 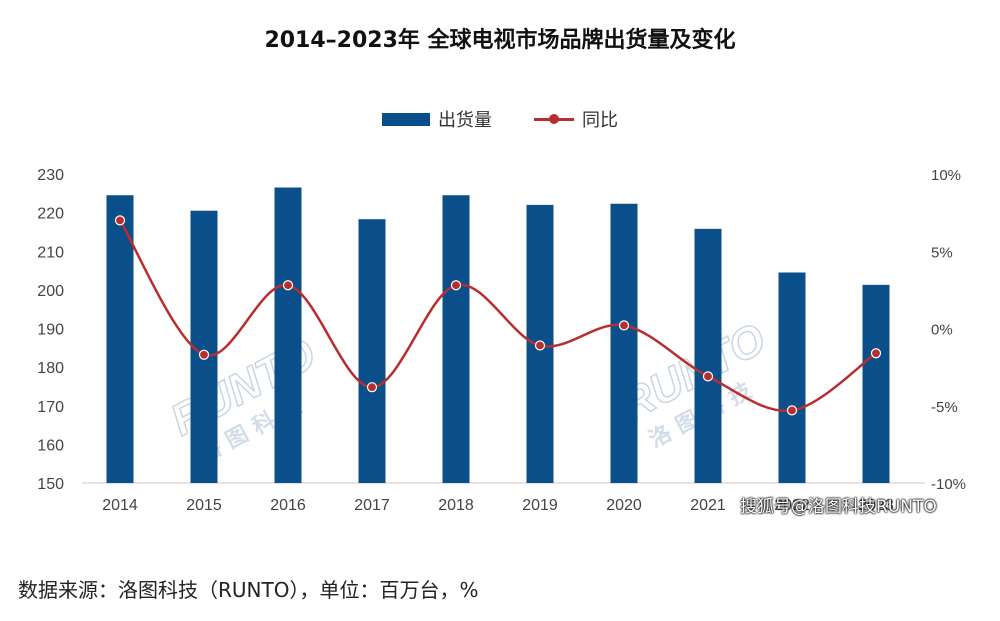 I want to click on left-axis-tick-label: 220, so click(x=50, y=214).